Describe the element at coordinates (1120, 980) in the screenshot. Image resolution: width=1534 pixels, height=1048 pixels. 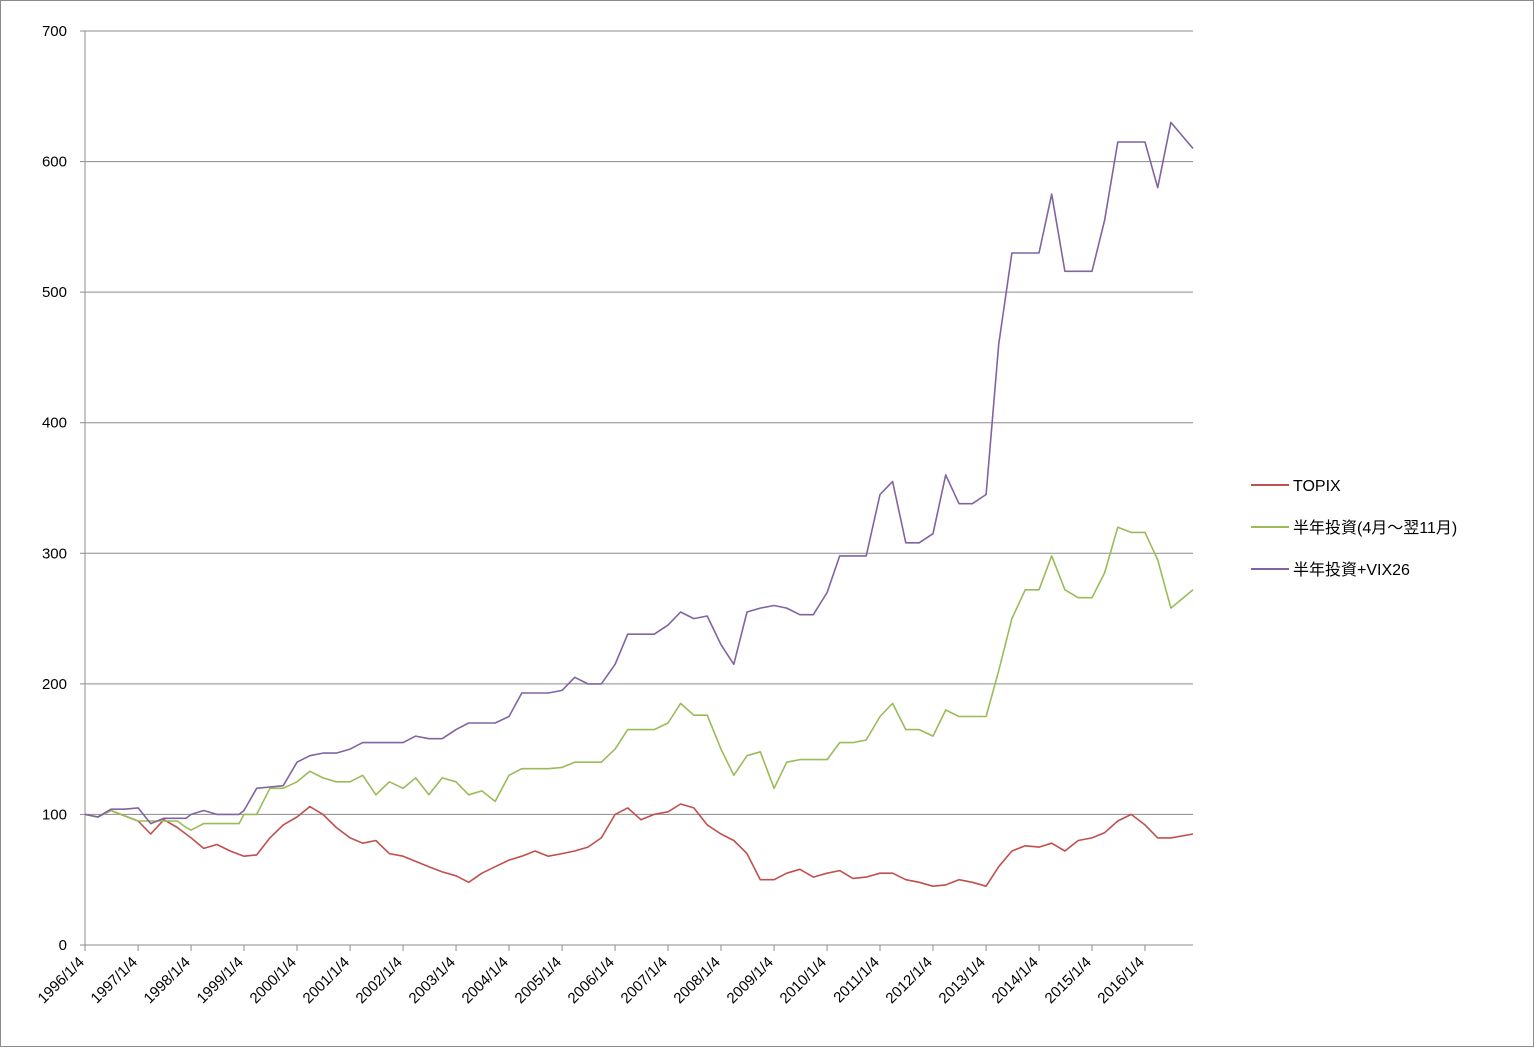
I see `x-tick-label: 2016/1/4` at that location.